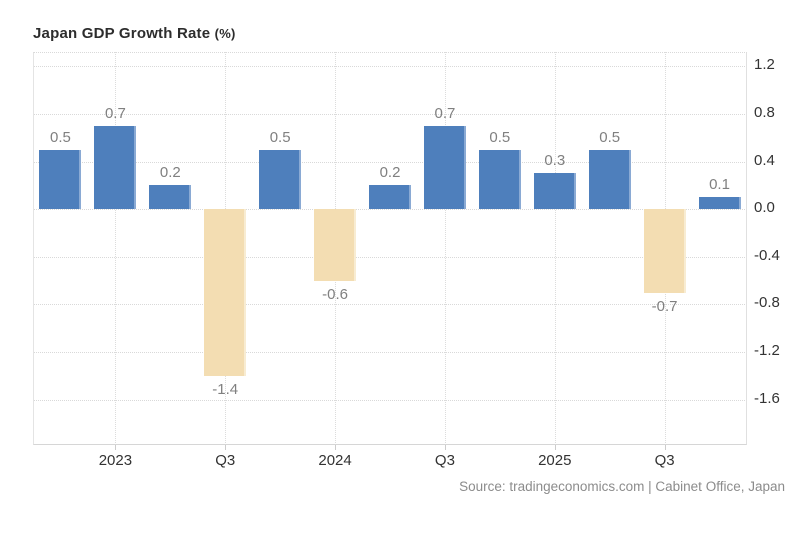 This screenshot has height=546, width=800. I want to click on y-axis-tick-label: 0.8, so click(764, 112).